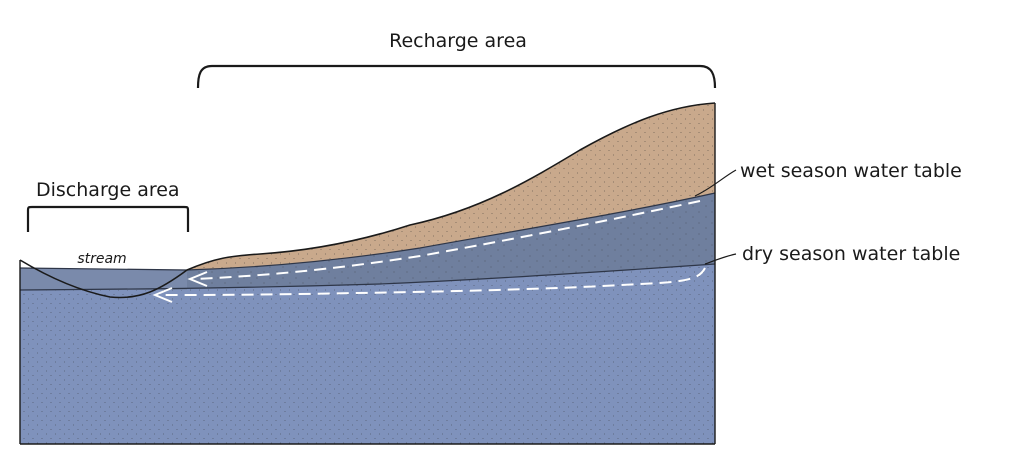 The width and height of the screenshot is (1024, 469). I want to click on wet-season-flow-arrow, so click(447, 240).